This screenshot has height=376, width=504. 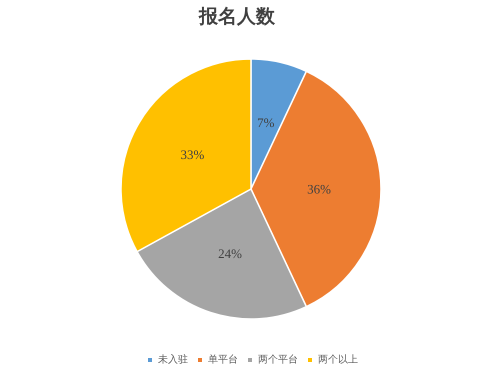 What do you see at coordinates (266, 122) in the screenshot?
I see `data-label: 7%` at bounding box center [266, 122].